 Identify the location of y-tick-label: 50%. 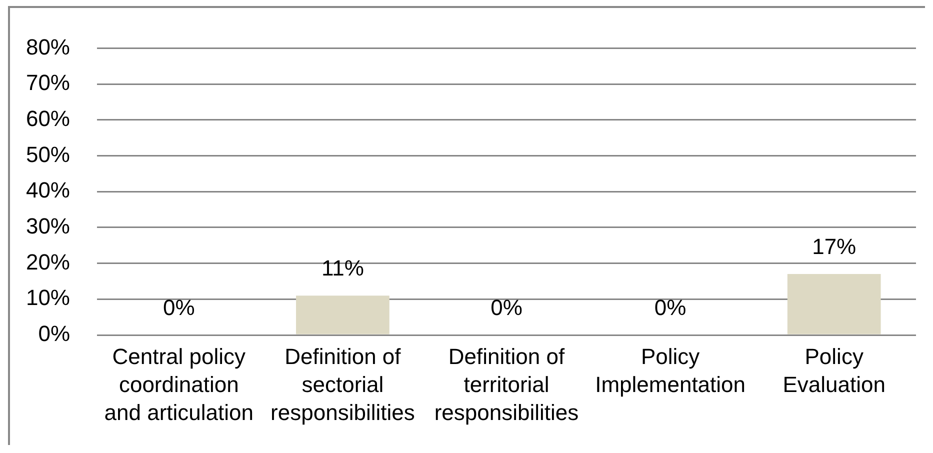
(48, 154).